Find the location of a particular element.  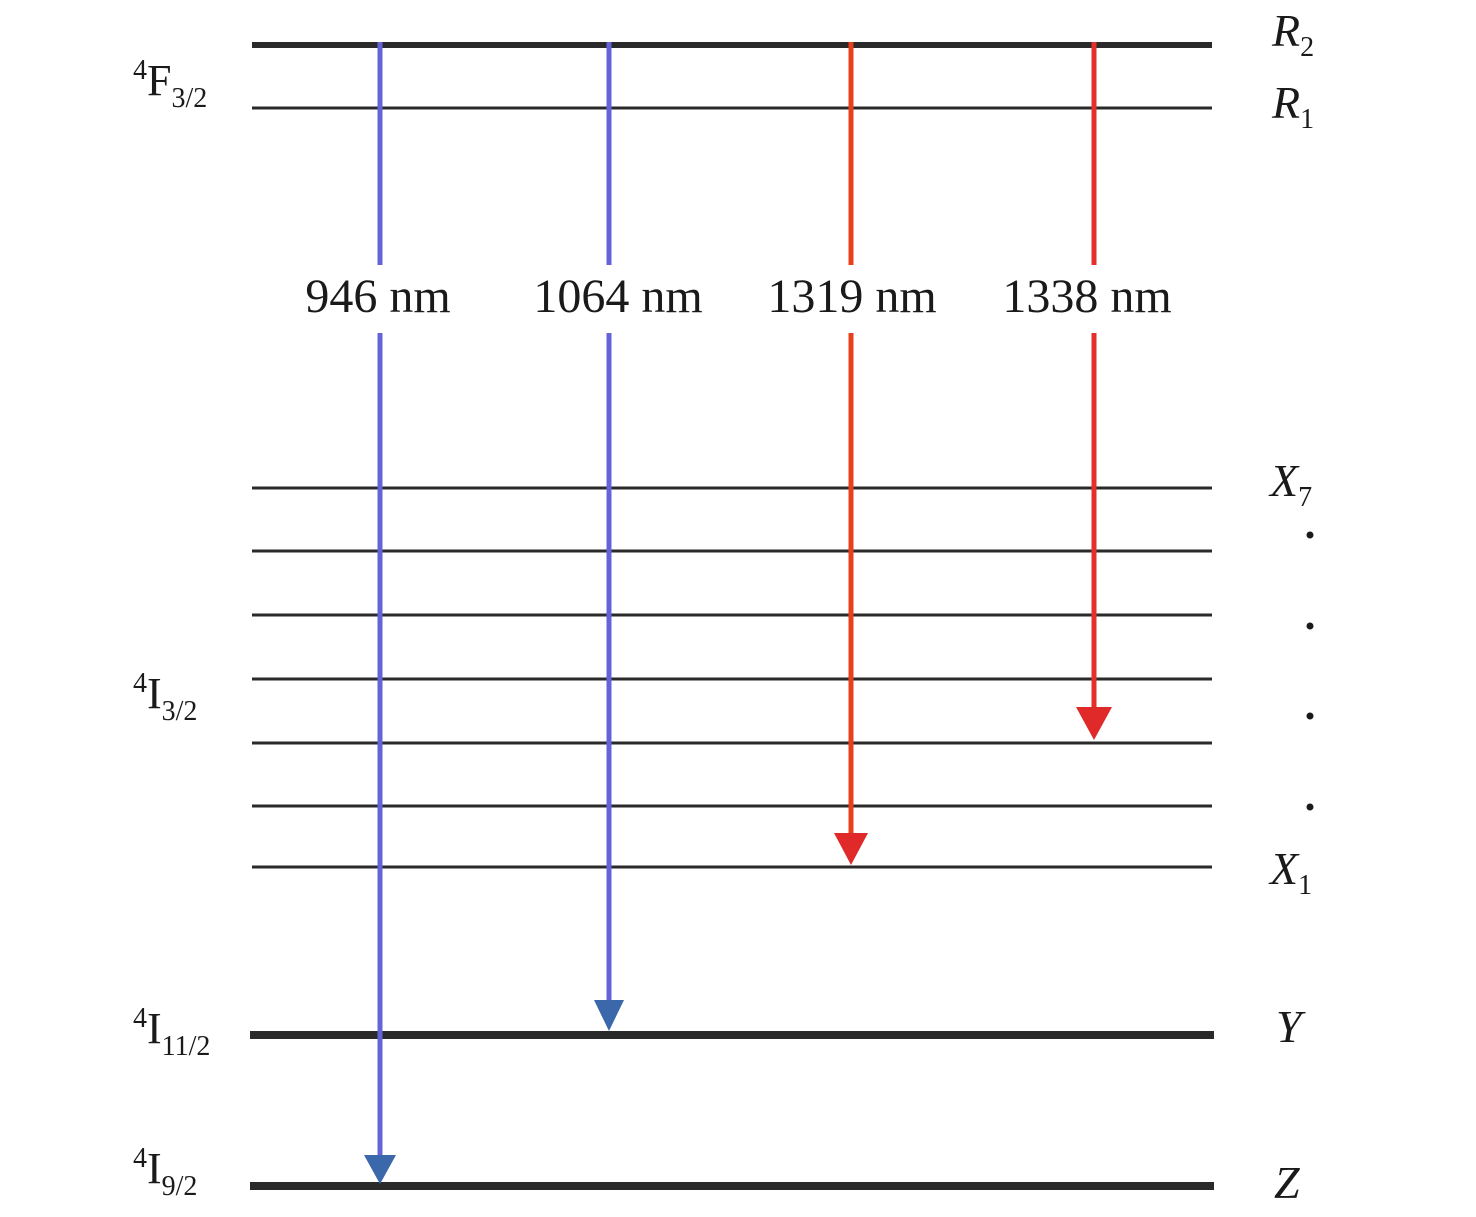

level-label: X7 is located at coordinates (1290, 484).